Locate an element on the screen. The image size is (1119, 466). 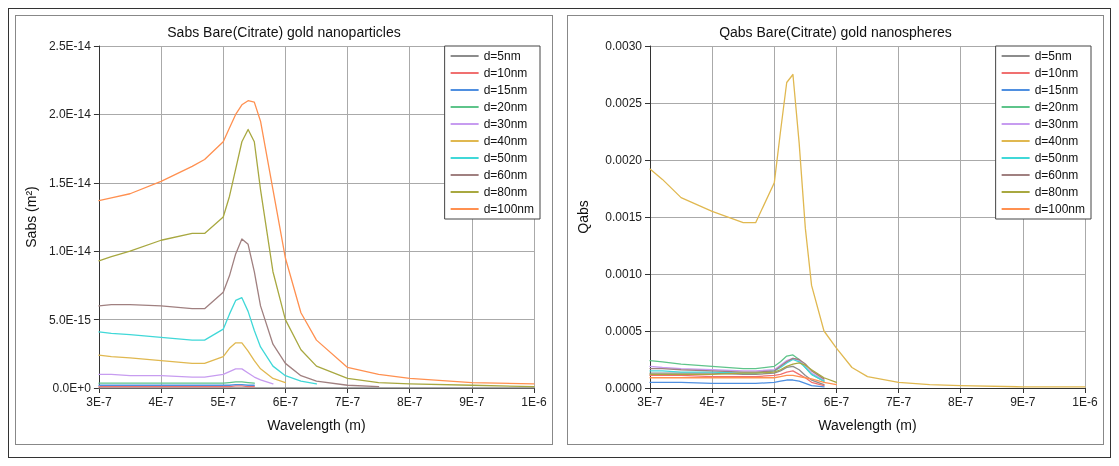
y-tick-label: 1.5E-14 is located at coordinates (70, 182).